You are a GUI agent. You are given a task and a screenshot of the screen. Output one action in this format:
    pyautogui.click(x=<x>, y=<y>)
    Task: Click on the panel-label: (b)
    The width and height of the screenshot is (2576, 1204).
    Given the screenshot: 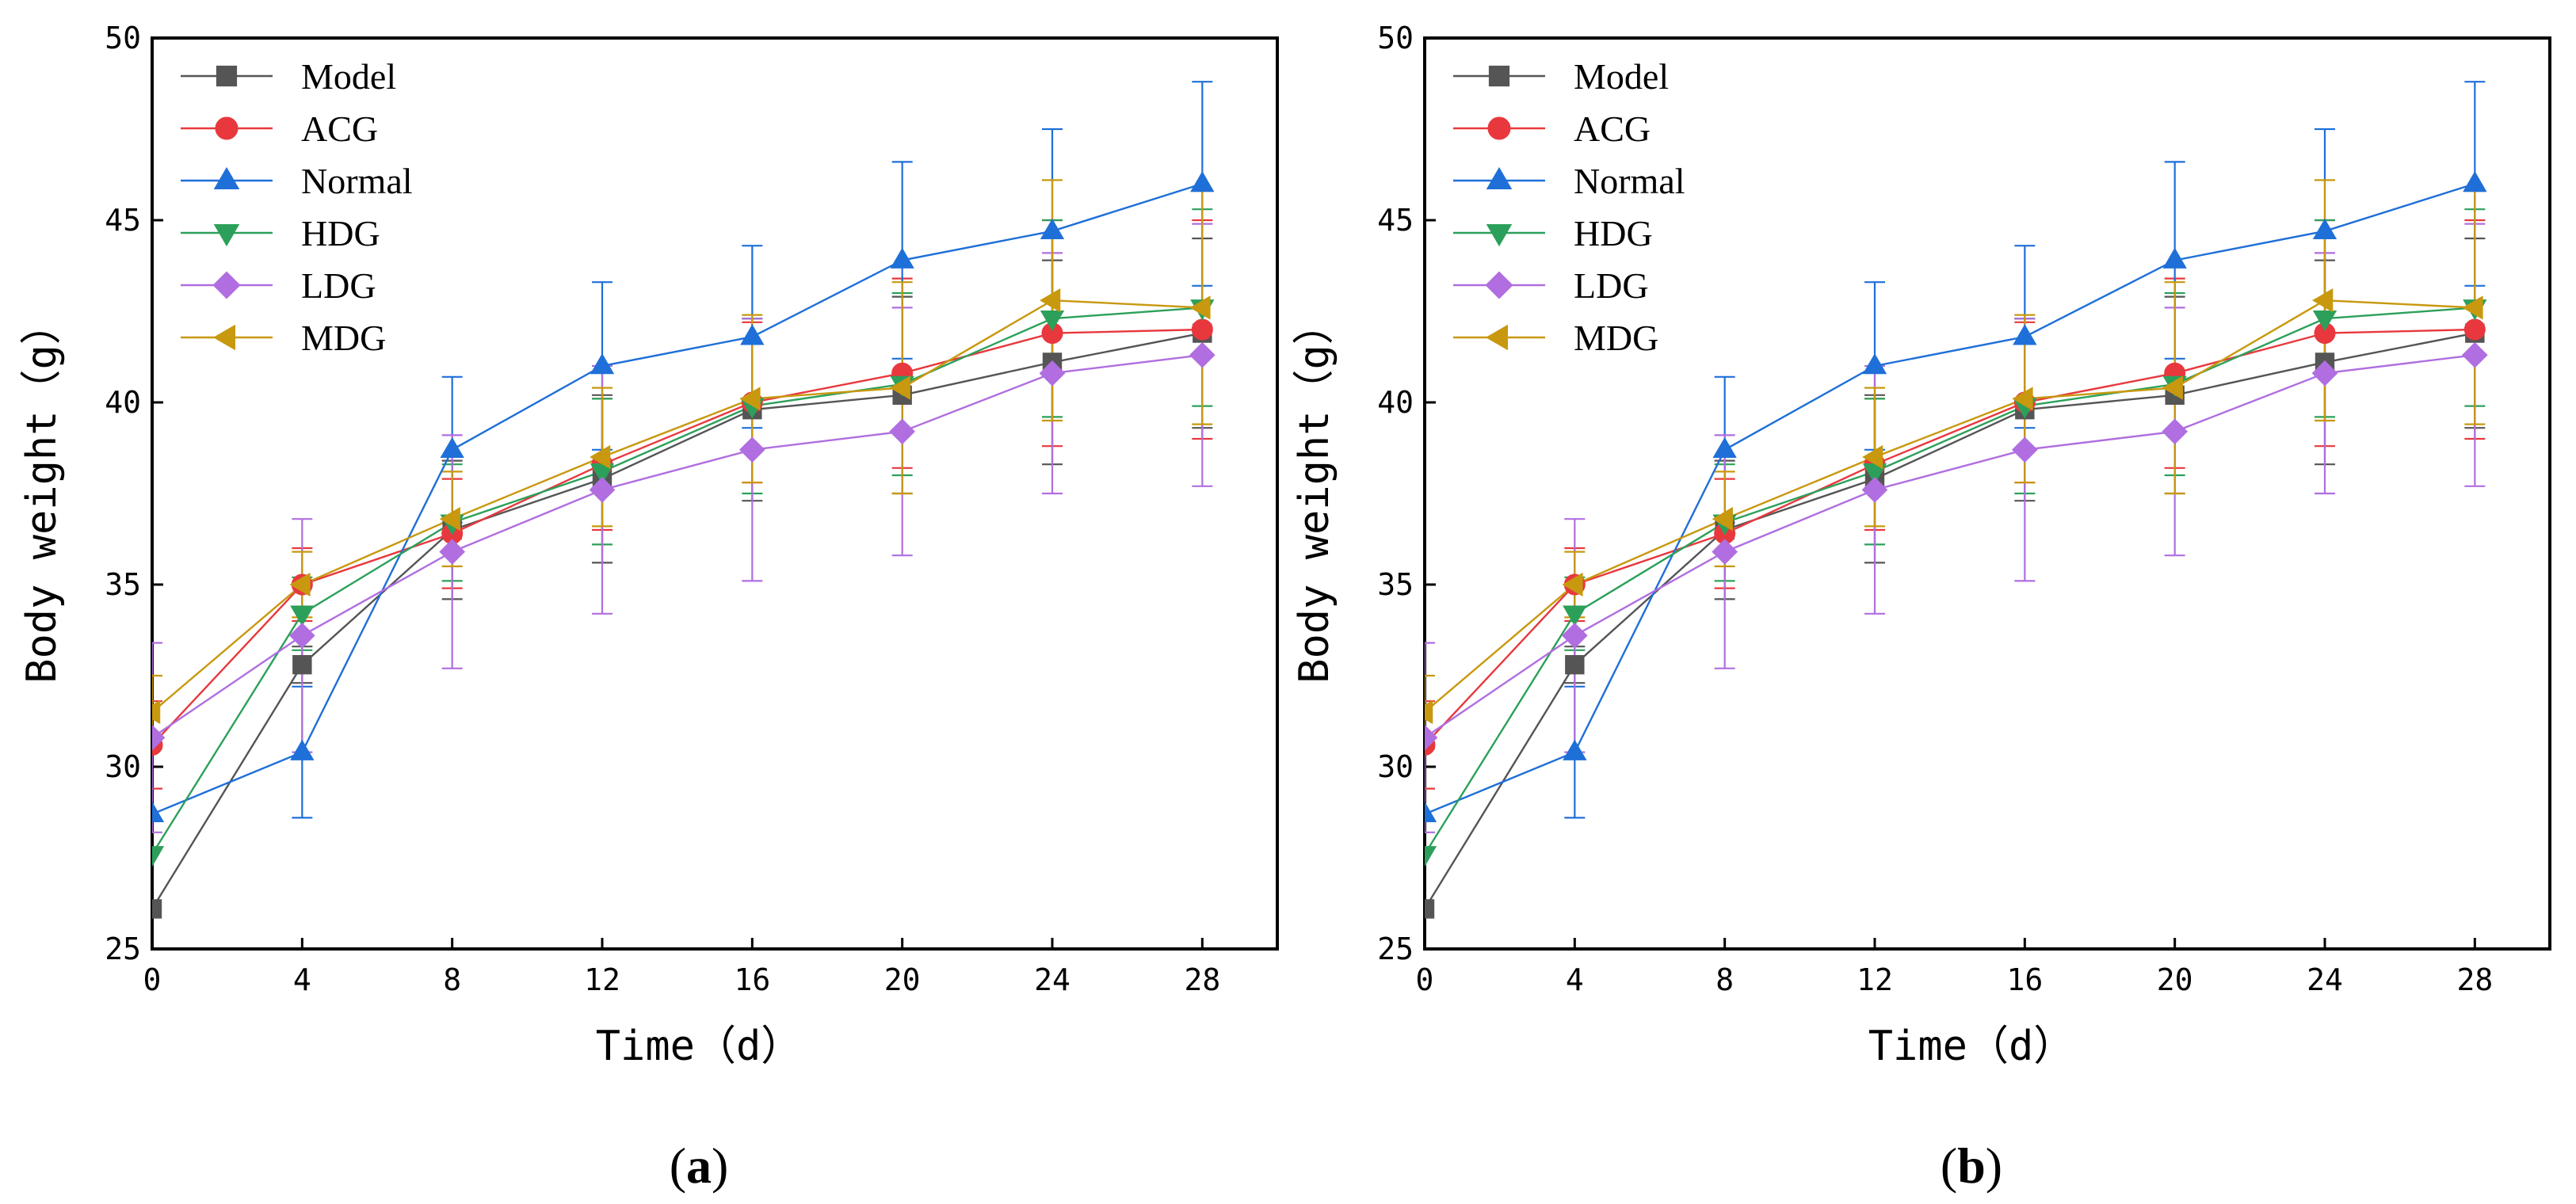 What is the action you would take?
    pyautogui.click(x=1971, y=1166)
    